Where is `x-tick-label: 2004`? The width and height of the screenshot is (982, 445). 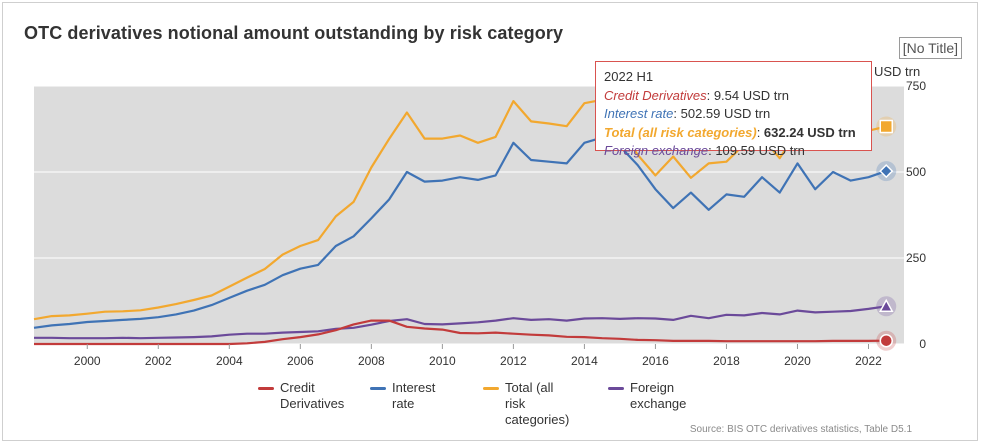
x-tick-label: 2004 is located at coordinates (229, 361).